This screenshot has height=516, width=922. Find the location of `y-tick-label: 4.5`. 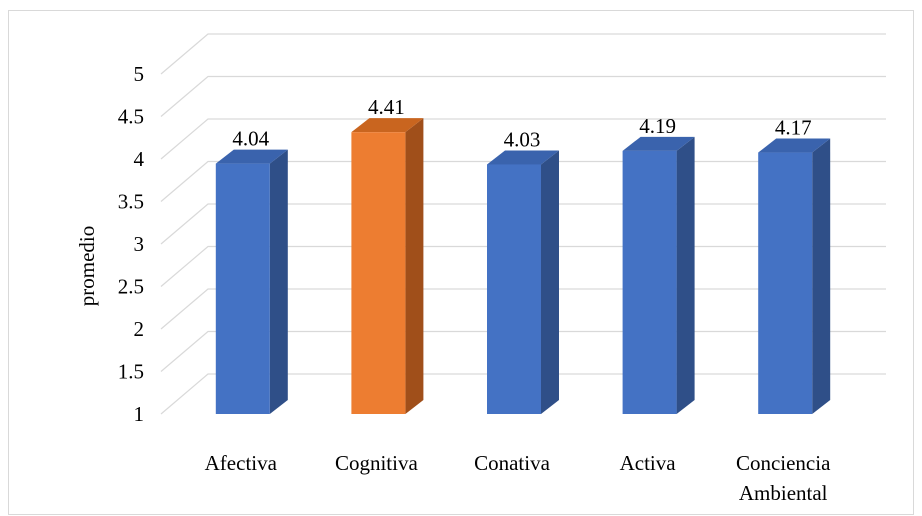

y-tick-label: 4.5 is located at coordinates (131, 117).